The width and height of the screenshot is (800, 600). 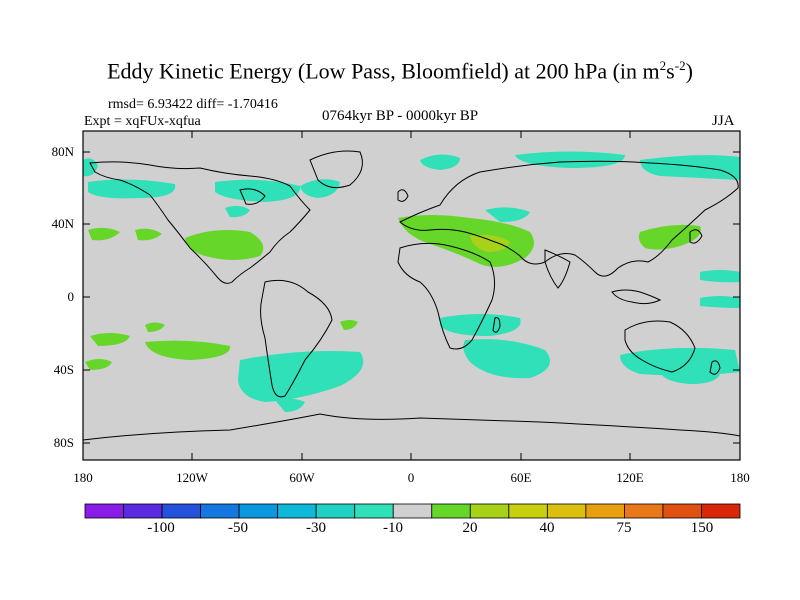 What do you see at coordinates (302, 477) in the screenshot?
I see `lon-label-60w: 60W` at bounding box center [302, 477].